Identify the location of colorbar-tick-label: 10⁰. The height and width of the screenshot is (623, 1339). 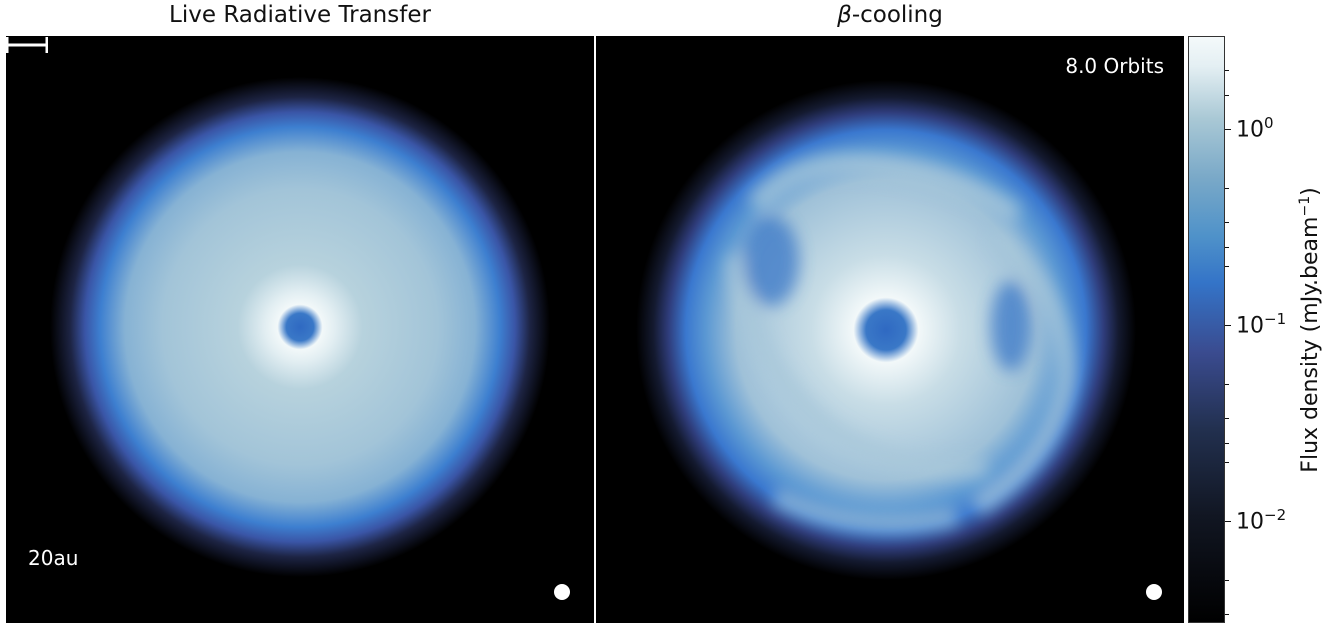
(1255, 128).